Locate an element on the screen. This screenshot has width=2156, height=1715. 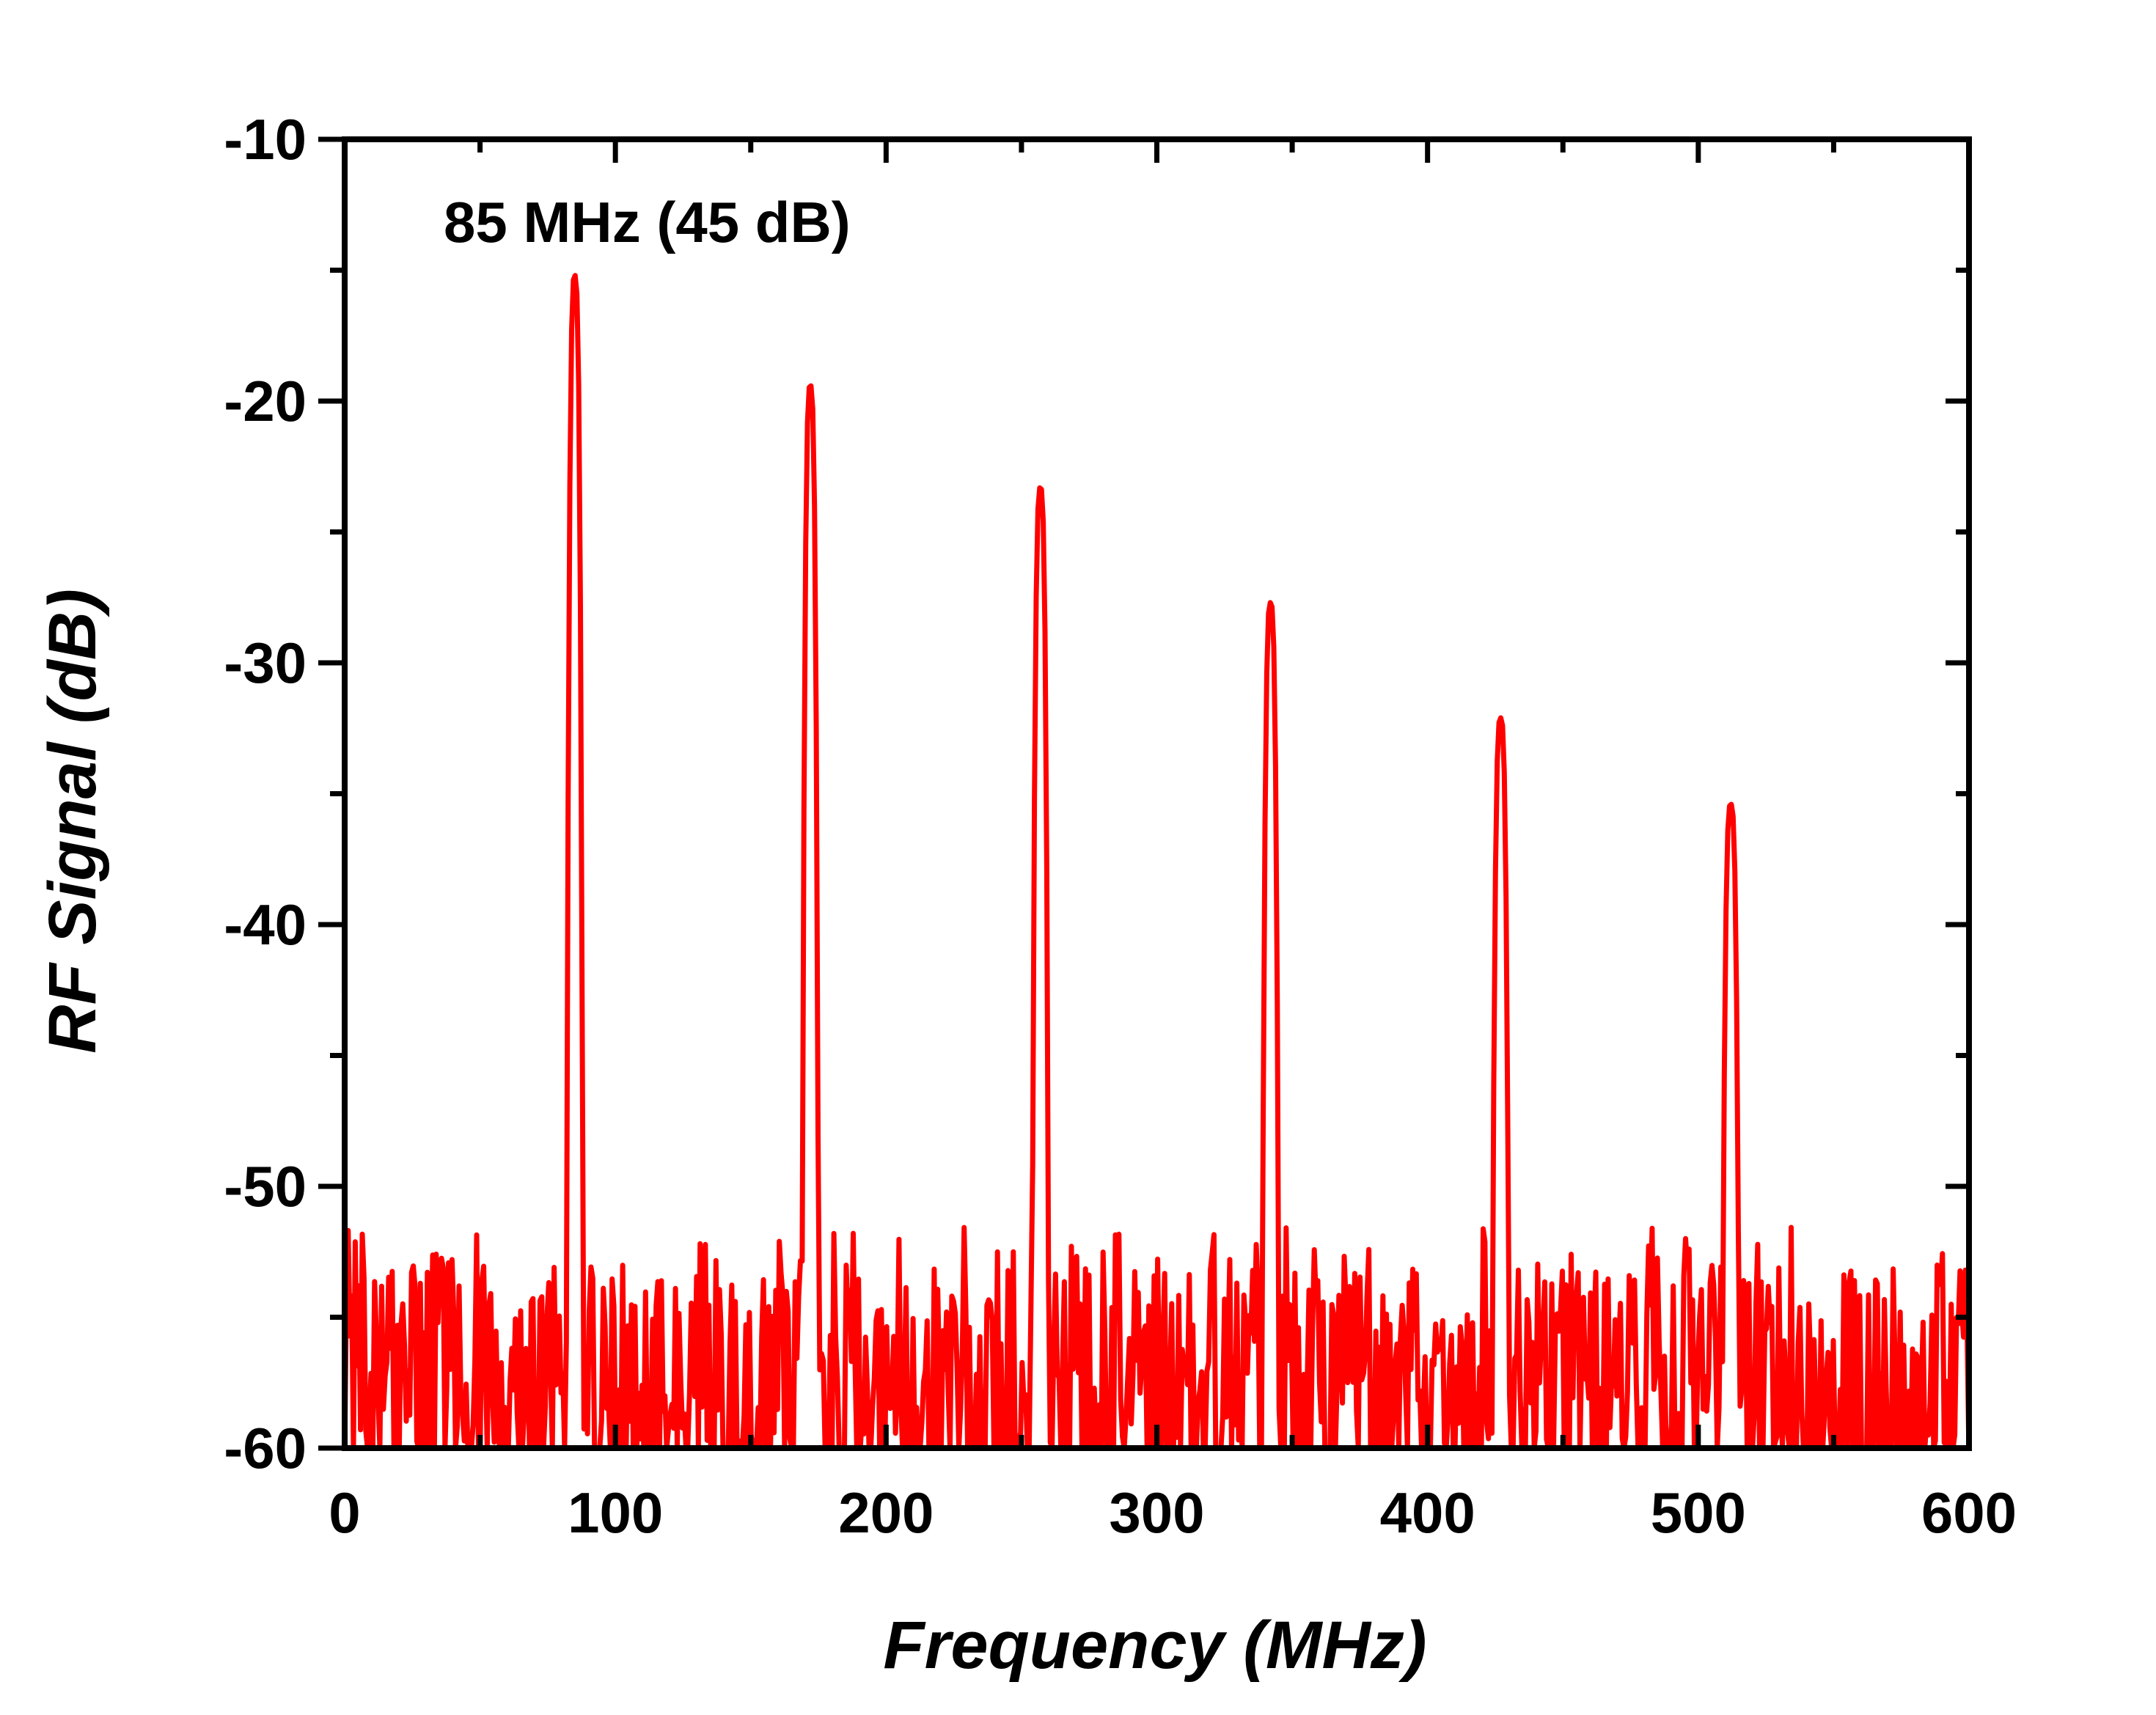
x-tick-label: 0 is located at coordinates (344, 1512).